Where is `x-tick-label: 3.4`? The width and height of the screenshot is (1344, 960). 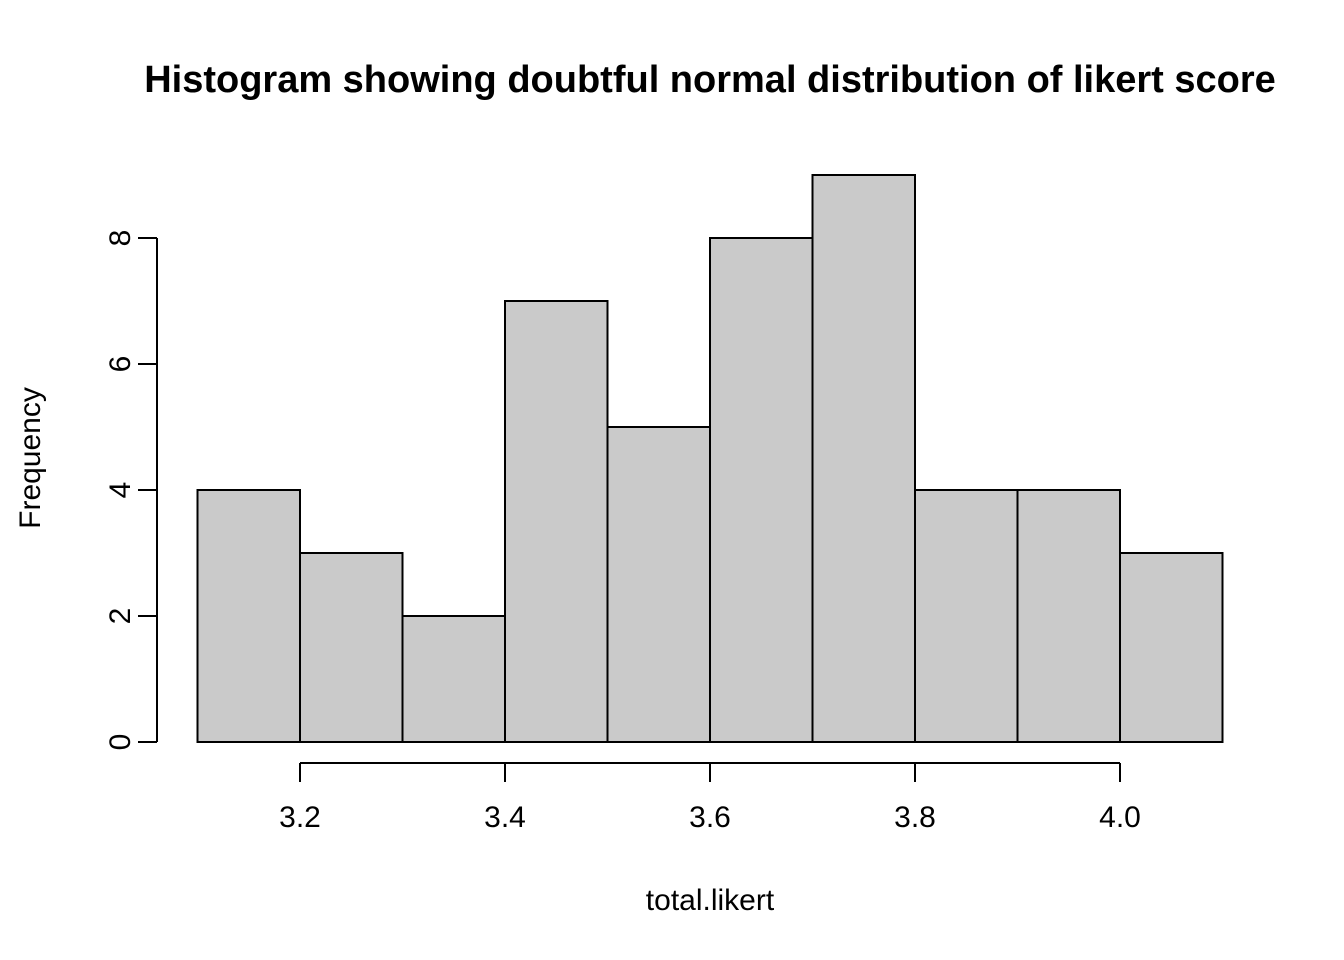
x-tick-label: 3.4 is located at coordinates (505, 817).